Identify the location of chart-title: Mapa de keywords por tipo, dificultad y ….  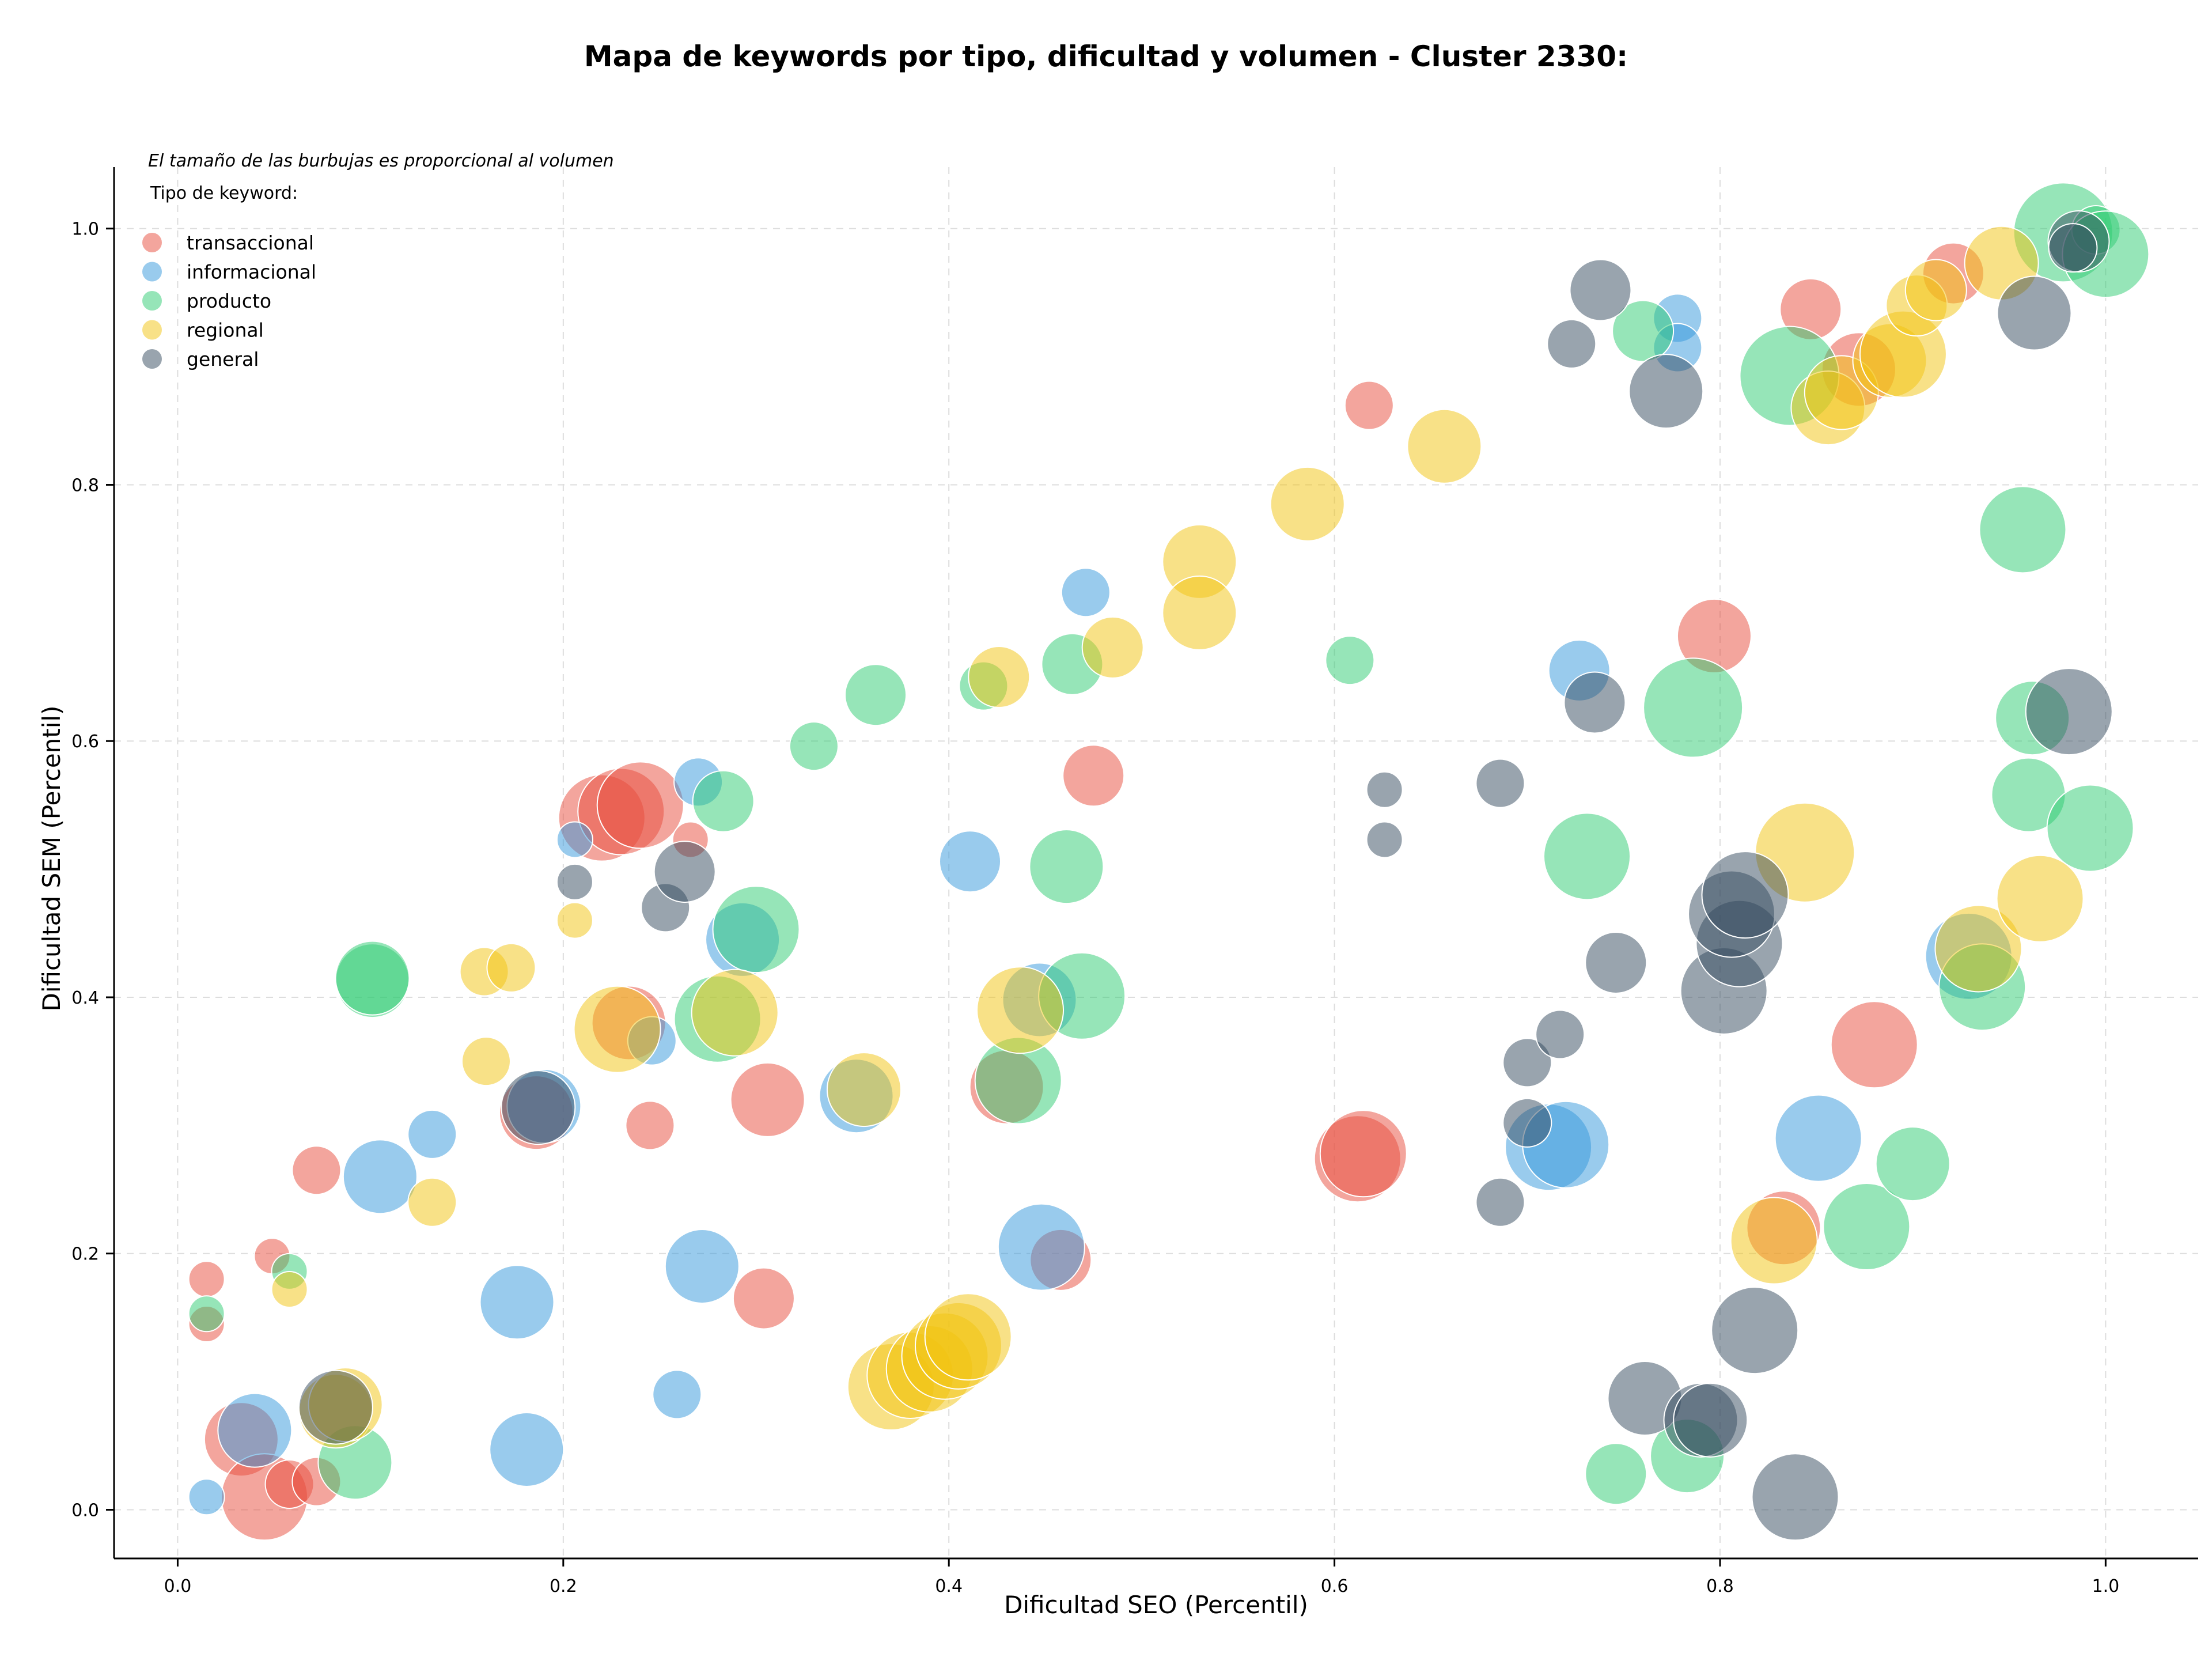
(1106, 56).